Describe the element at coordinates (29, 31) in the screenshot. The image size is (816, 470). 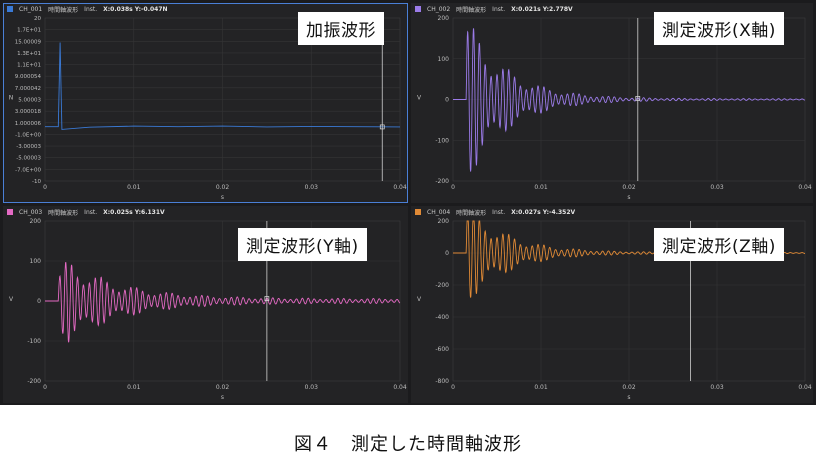
I see `y-tick-label: 1.7E+01` at that location.